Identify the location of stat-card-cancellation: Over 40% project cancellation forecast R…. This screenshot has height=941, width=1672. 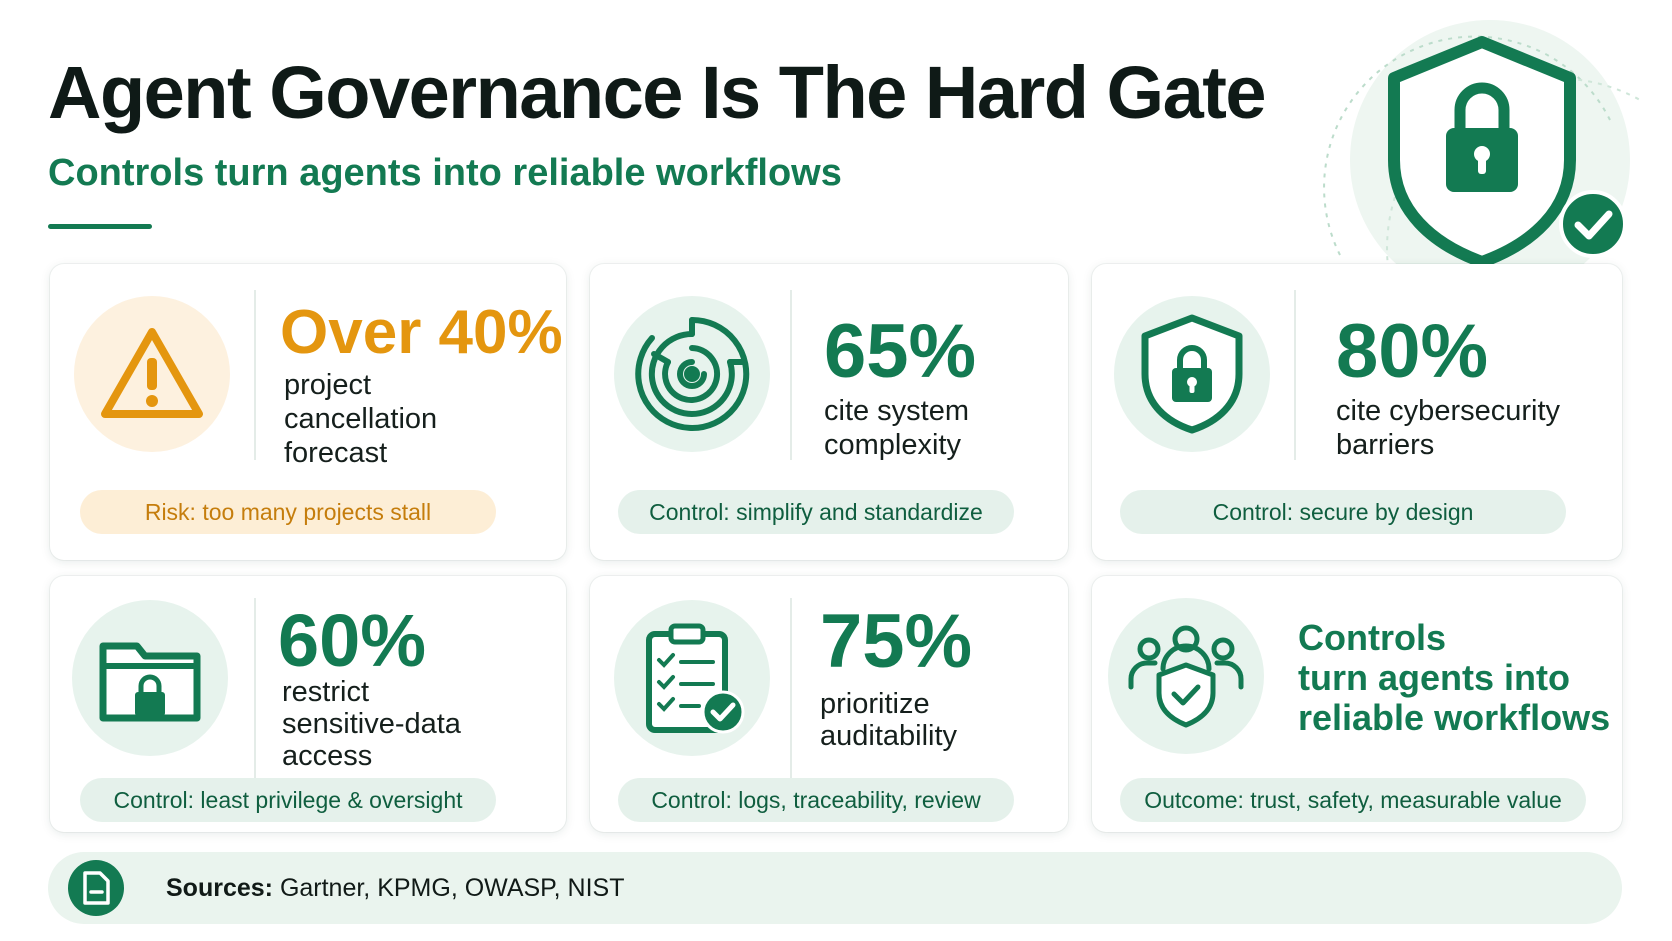
(308, 412).